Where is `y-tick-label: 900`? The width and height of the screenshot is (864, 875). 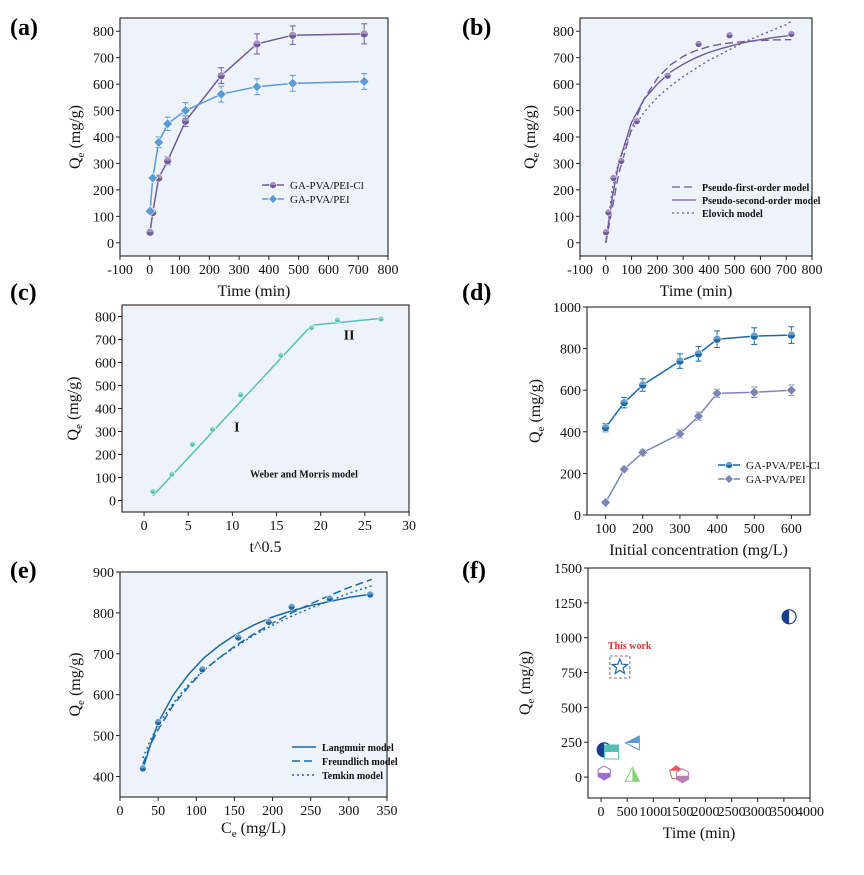 y-tick-label: 900 is located at coordinates (103, 573).